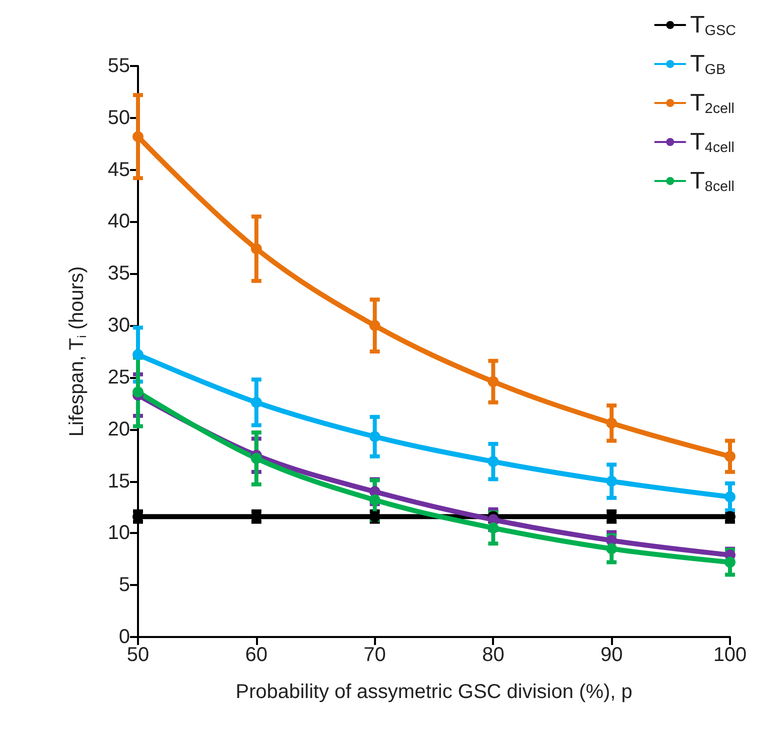 This screenshot has height=735, width=759. I want to click on y-tick-label: 20, so click(119, 429).